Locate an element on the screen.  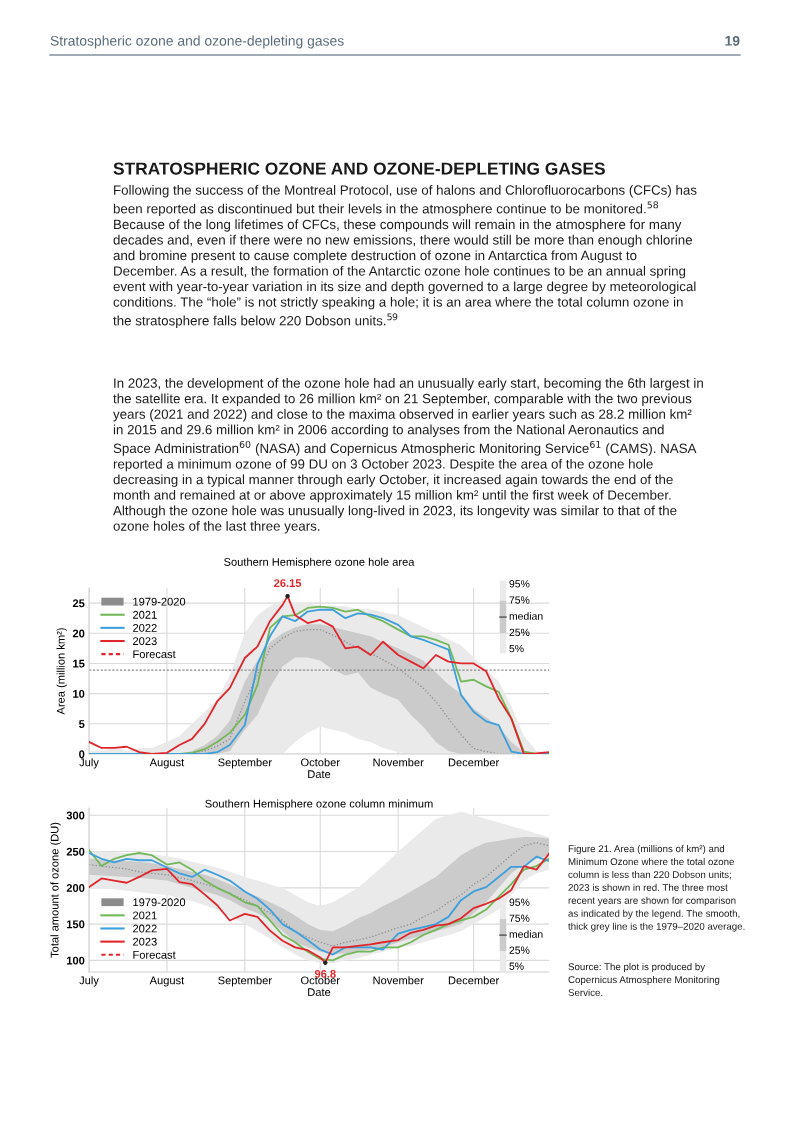
source-note: Source: The plot is produced by Copernicus Atmosphere Monitoring Service. is located at coordinates (644, 980).